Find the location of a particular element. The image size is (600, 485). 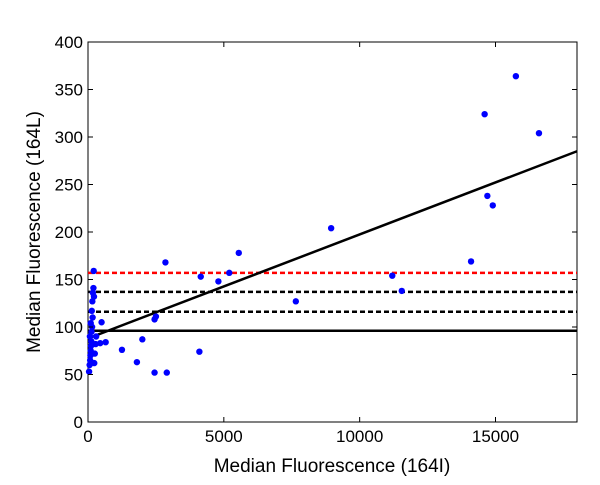

y-tick-label: 150 is located at coordinates (69, 280).